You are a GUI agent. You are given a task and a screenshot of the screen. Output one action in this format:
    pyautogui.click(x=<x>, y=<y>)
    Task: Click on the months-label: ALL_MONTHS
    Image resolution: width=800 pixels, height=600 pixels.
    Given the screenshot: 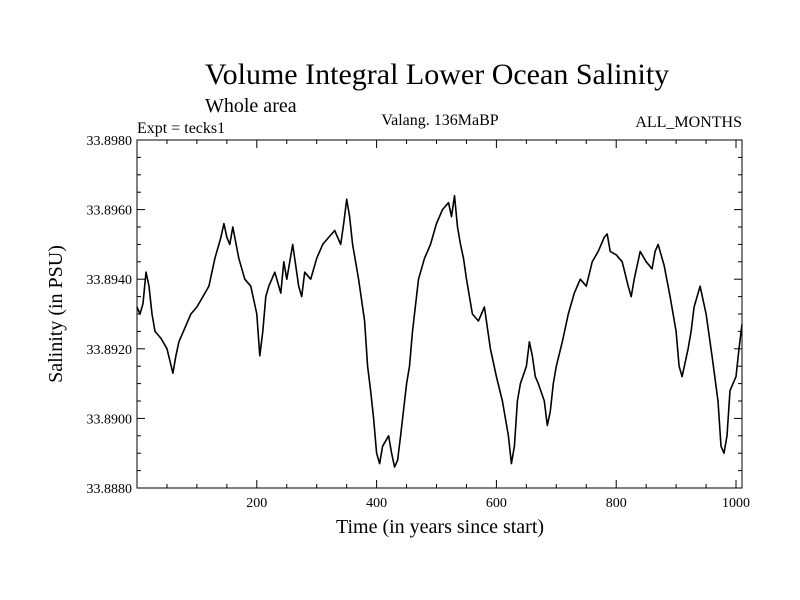 What is the action you would take?
    pyautogui.click(x=688, y=122)
    